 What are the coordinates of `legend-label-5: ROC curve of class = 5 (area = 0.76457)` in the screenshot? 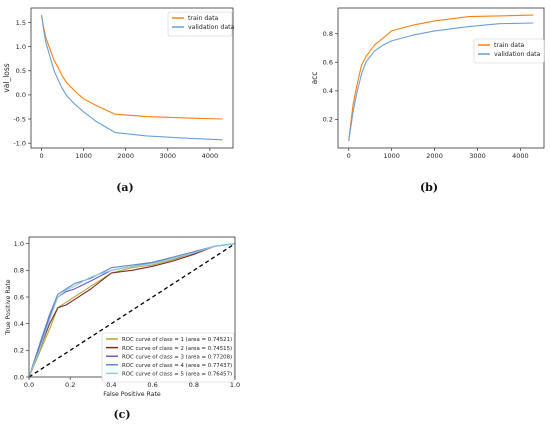 It's located at (177, 375).